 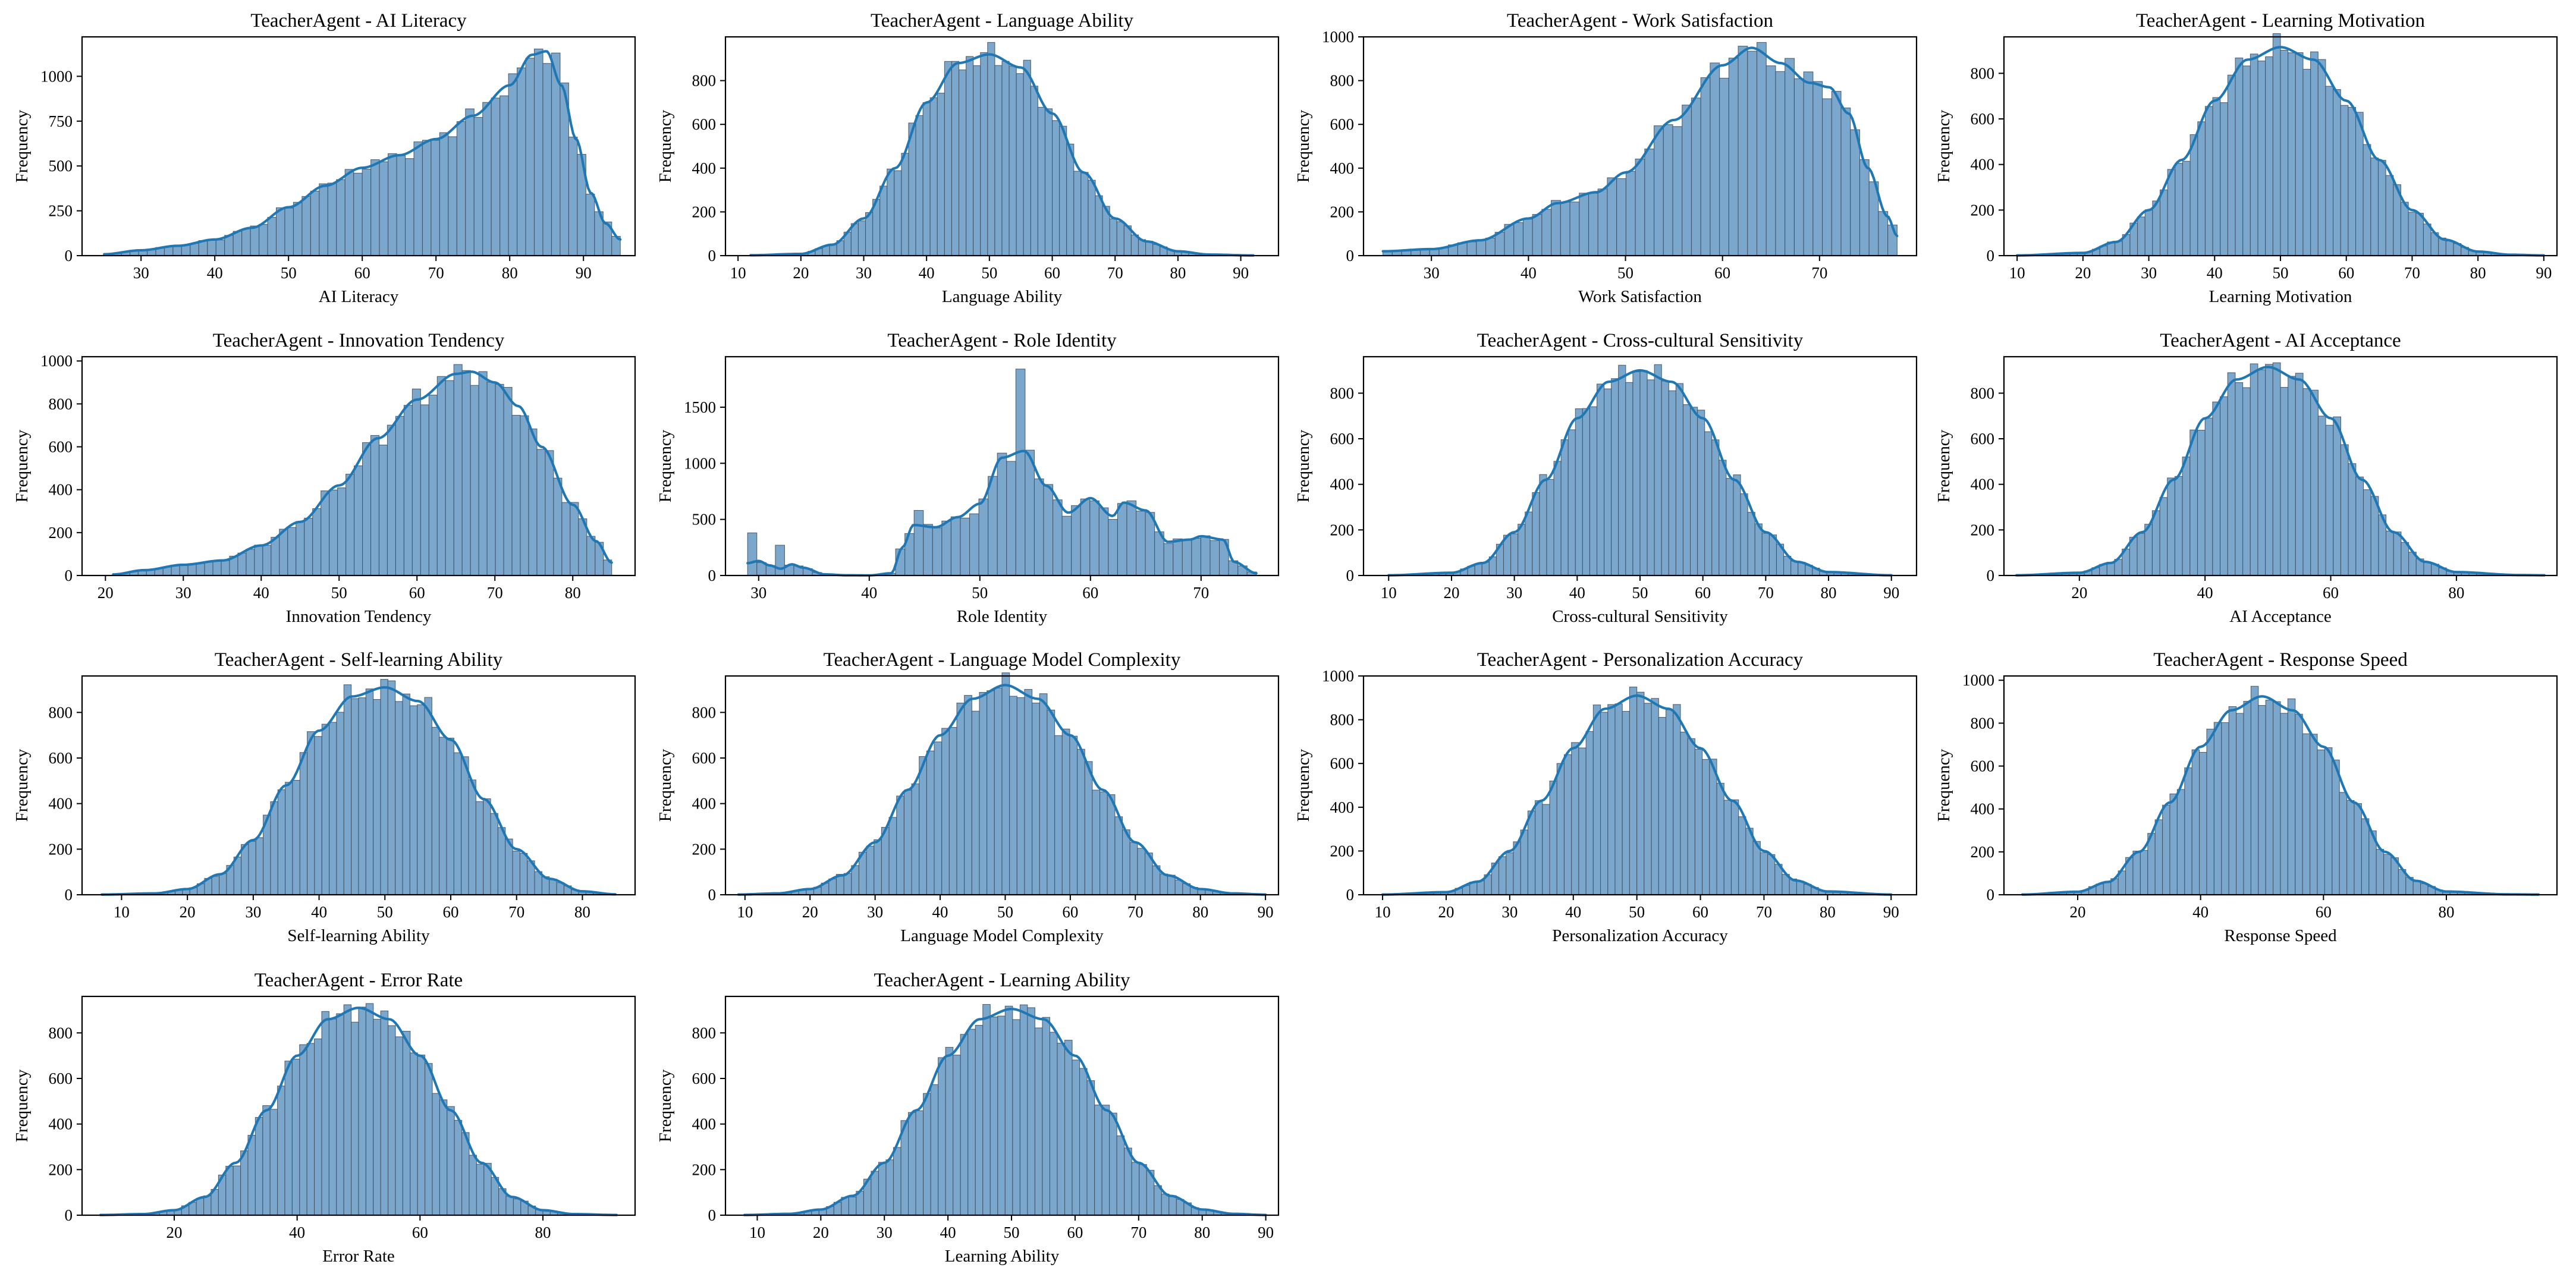 I want to click on x-axis-label: AI Literacy, so click(x=359, y=297).